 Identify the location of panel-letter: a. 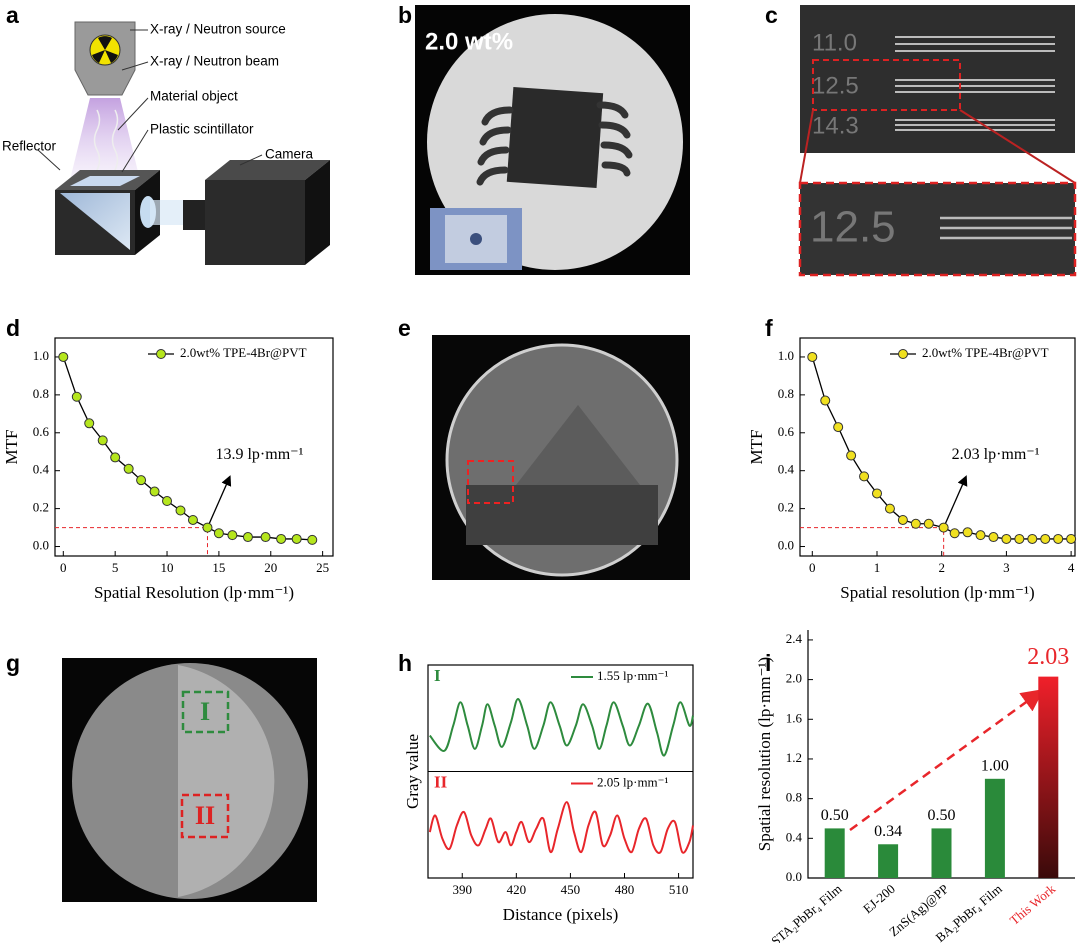
(12, 15).